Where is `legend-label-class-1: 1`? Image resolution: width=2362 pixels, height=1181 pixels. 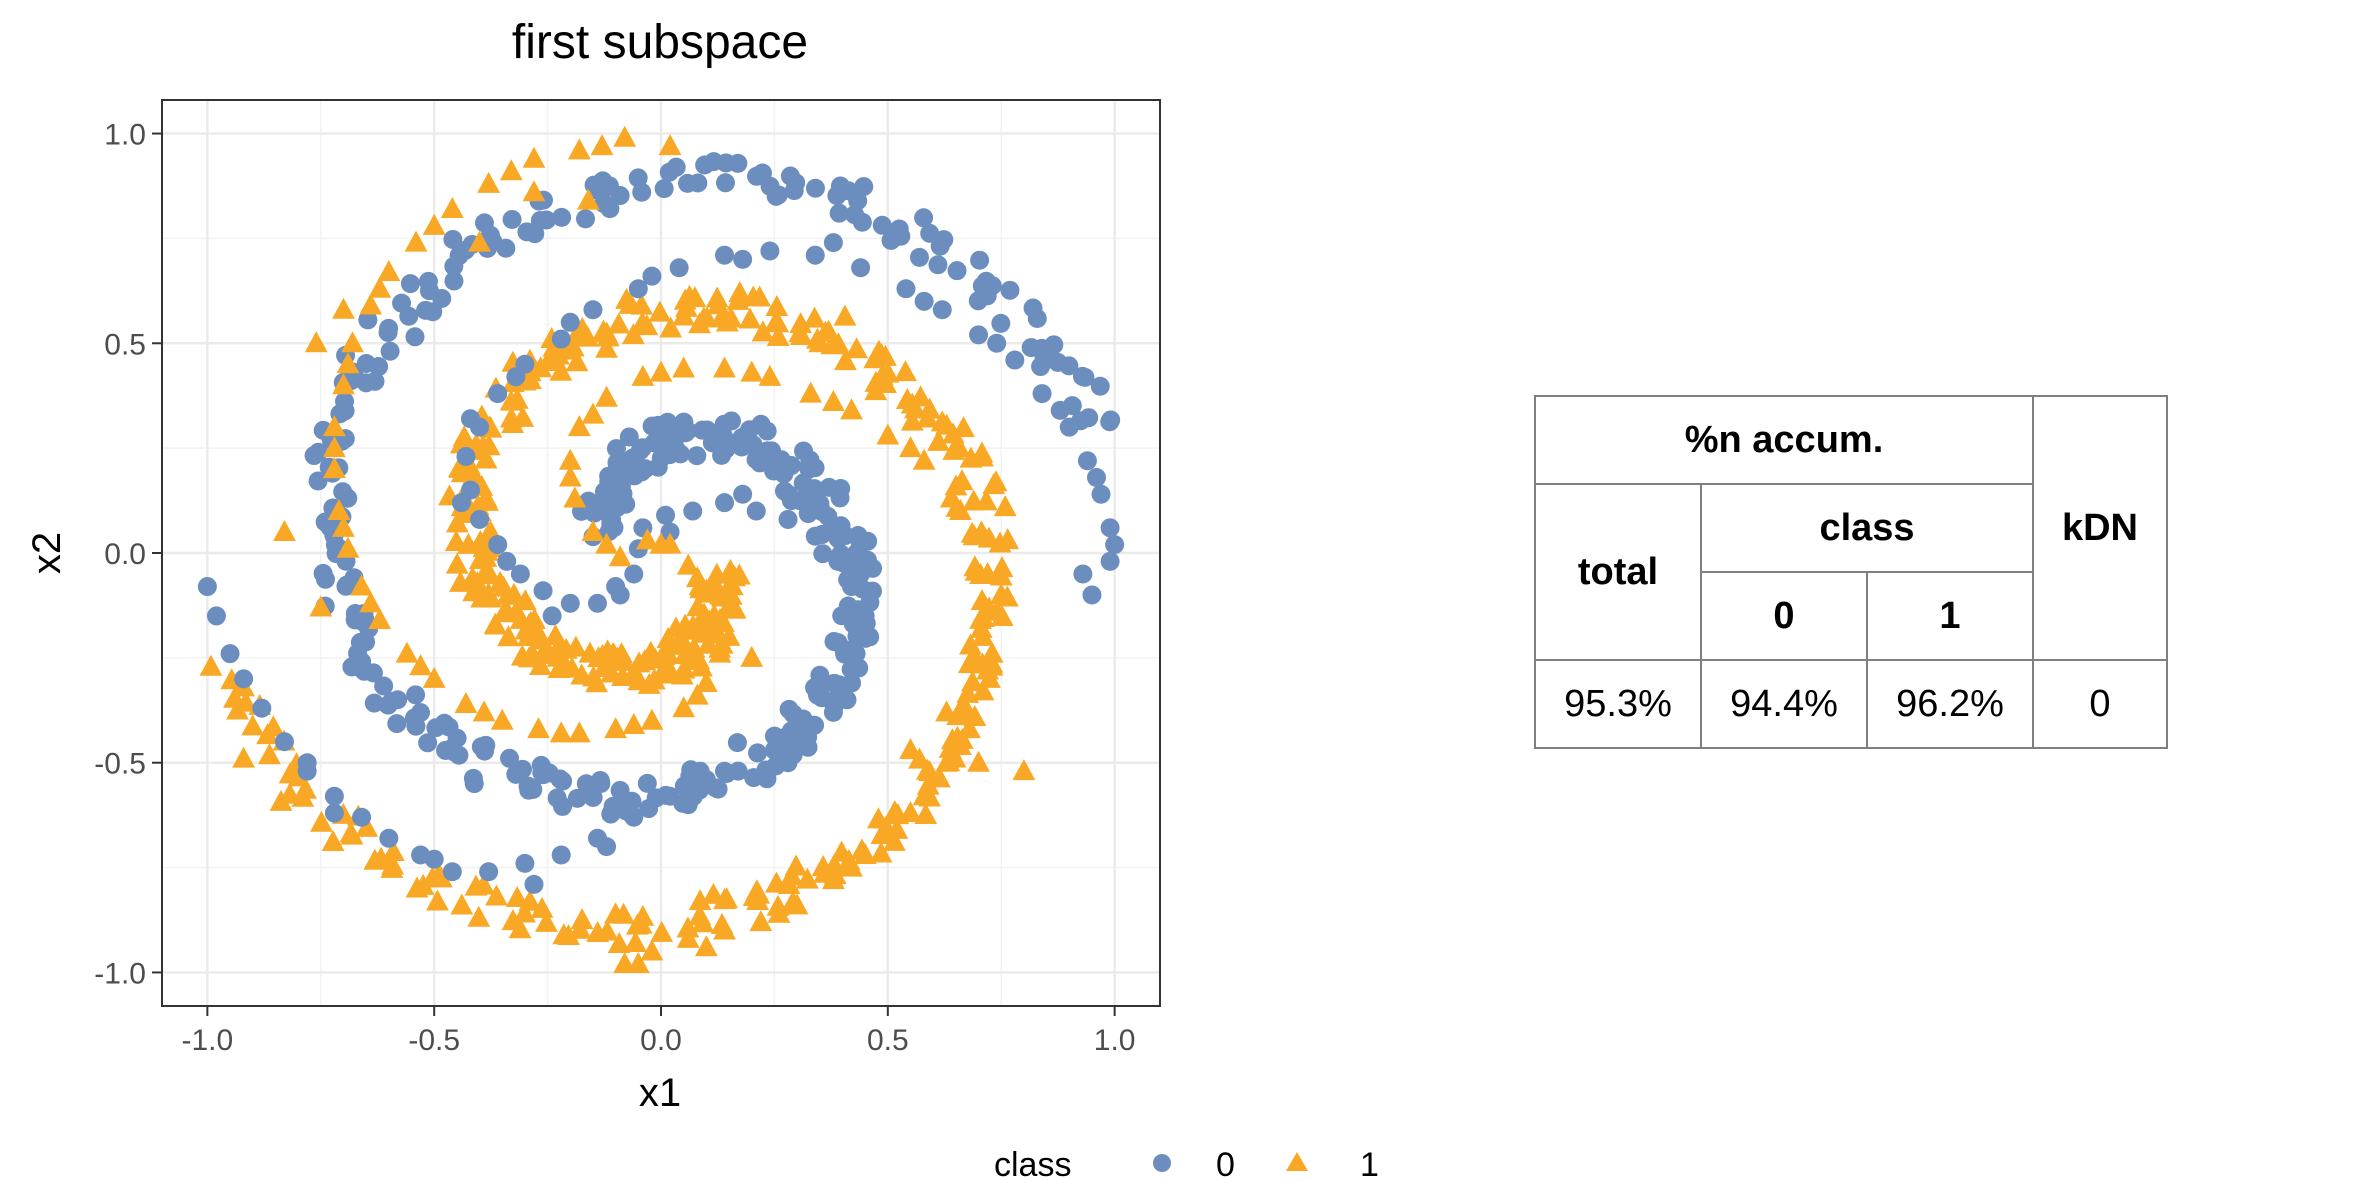 legend-label-class-1: 1 is located at coordinates (1369, 1163).